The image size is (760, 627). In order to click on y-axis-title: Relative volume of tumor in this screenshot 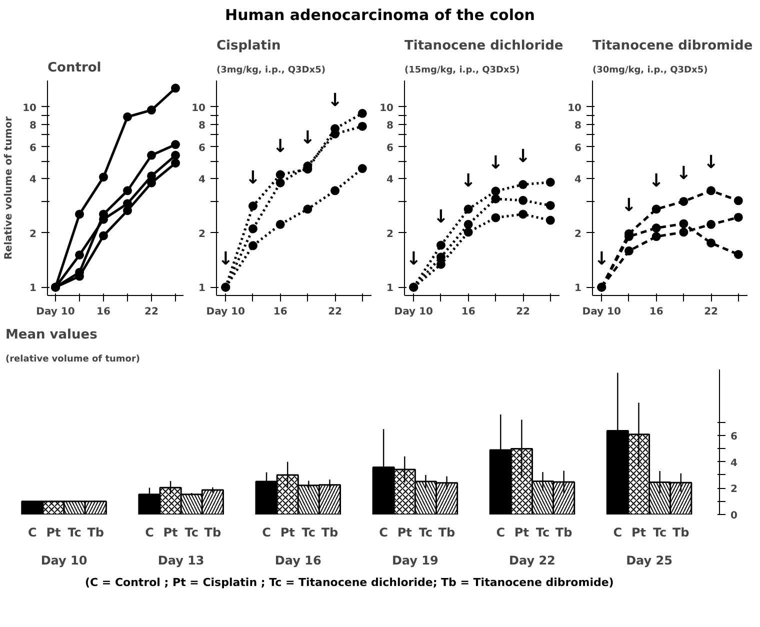, I will do `click(9, 188)`.